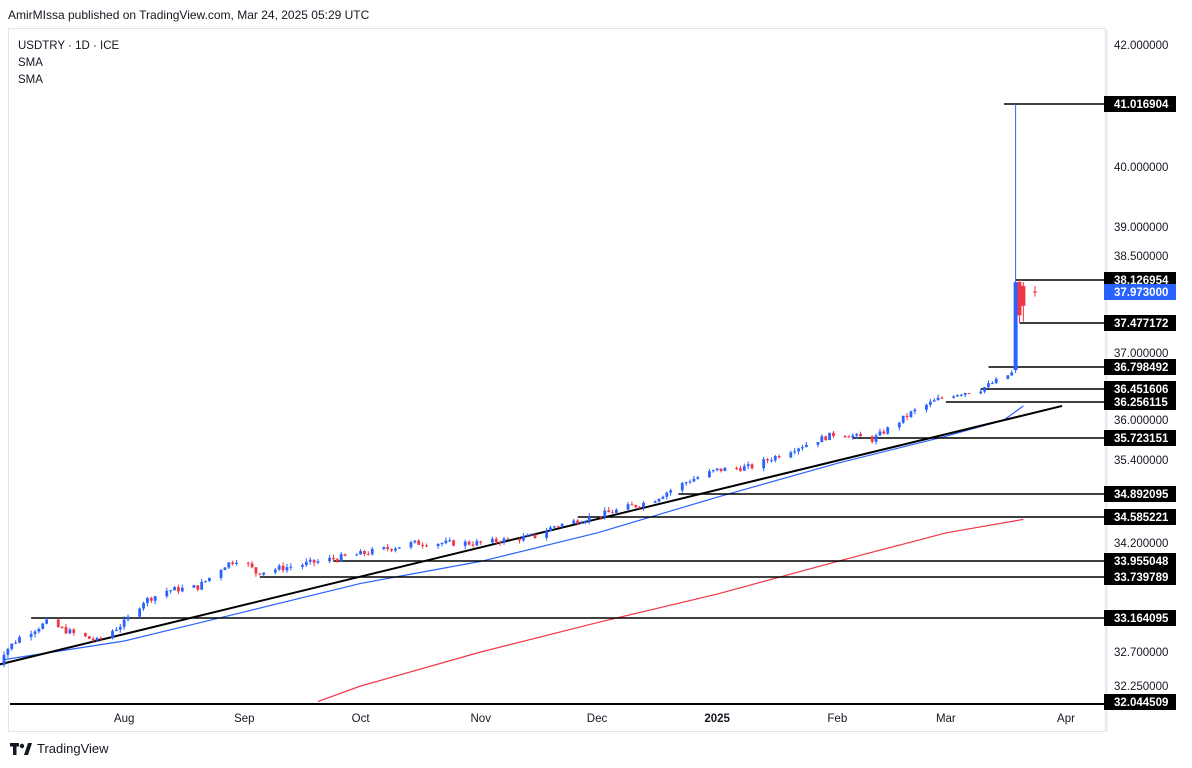 This screenshot has height=768, width=1192. Describe the element at coordinates (69, 46) in the screenshot. I see `legend-symbol: USDTRY · 1D · ICE` at that location.